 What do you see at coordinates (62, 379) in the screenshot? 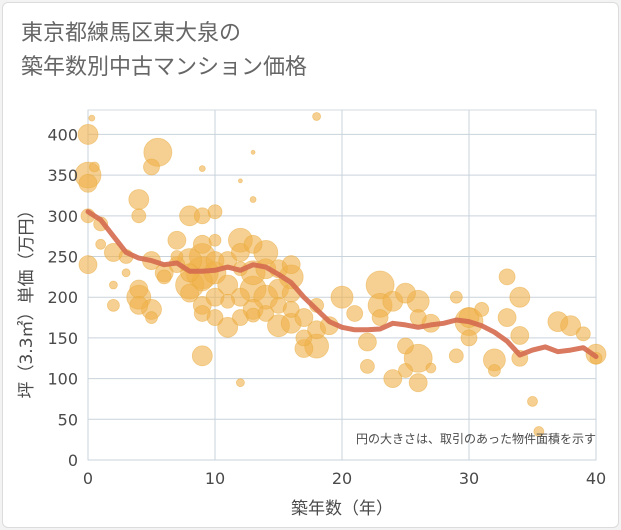
I see `y-tick-label: 100` at bounding box center [62, 379].